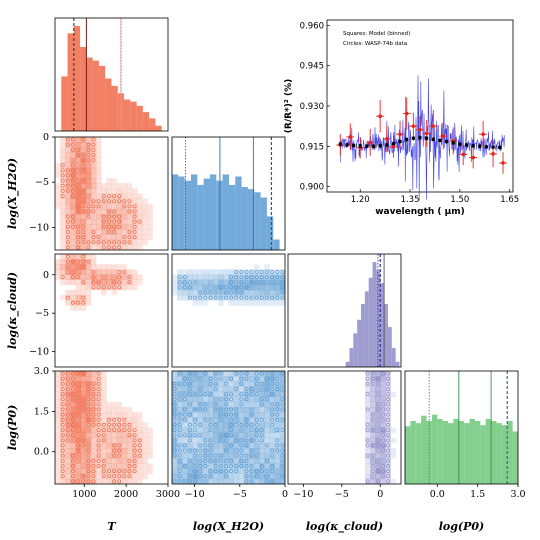 The image size is (540, 540). Describe the element at coordinates (111, 74) in the screenshot. I see `panel-T-T` at that location.